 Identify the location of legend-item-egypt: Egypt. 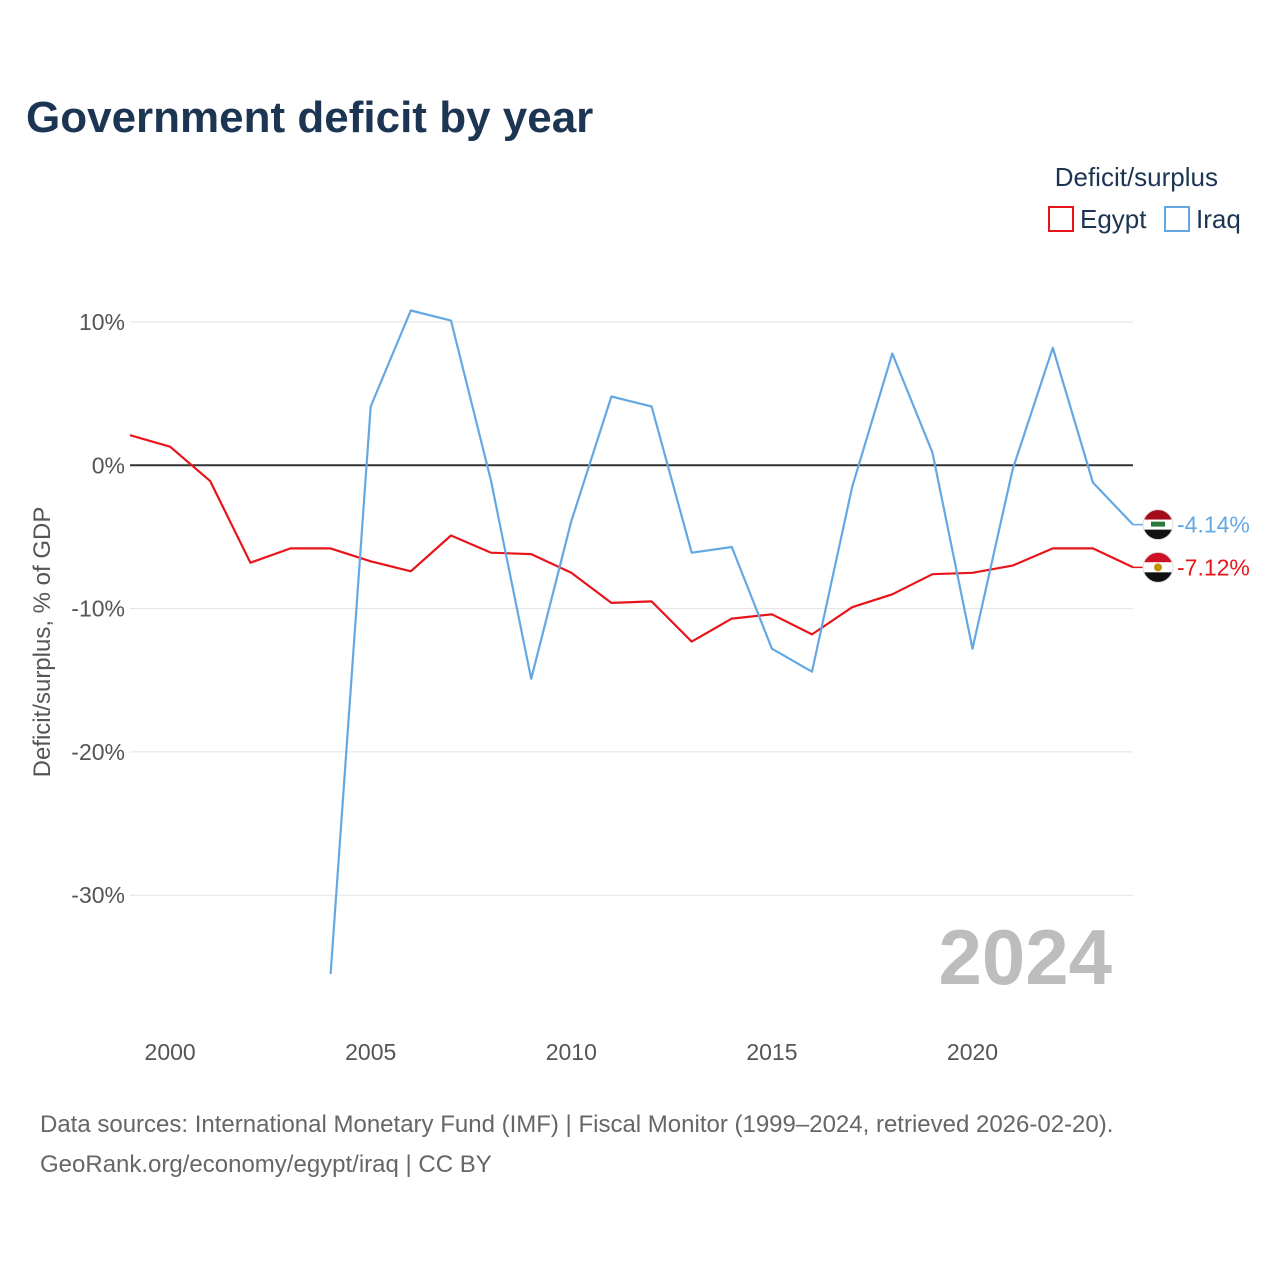
(1097, 219).